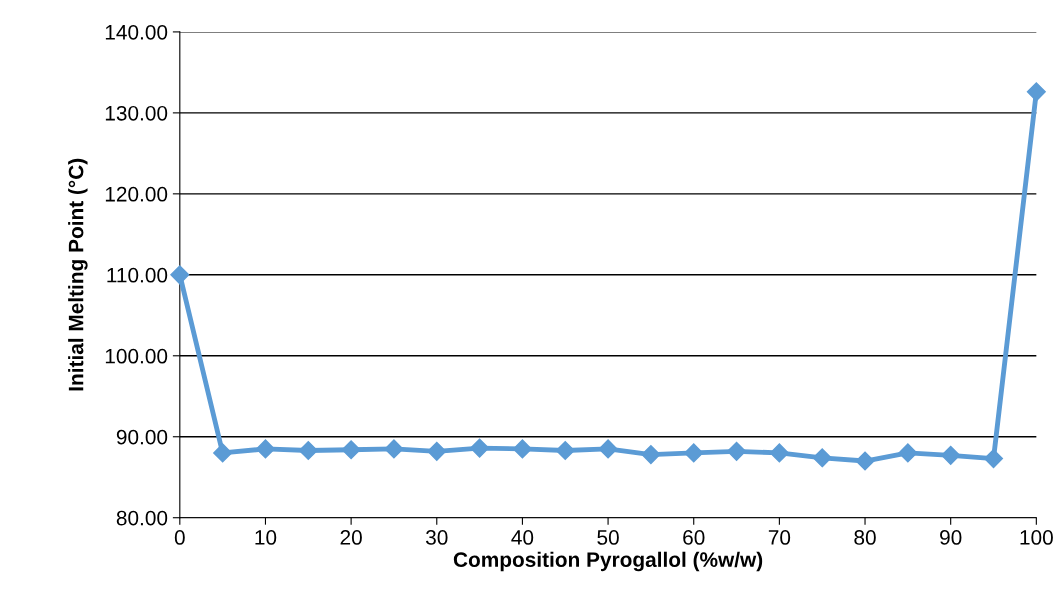 The width and height of the screenshot is (1064, 602). What do you see at coordinates (608, 537) in the screenshot?
I see `x-tick-label: 50` at bounding box center [608, 537].